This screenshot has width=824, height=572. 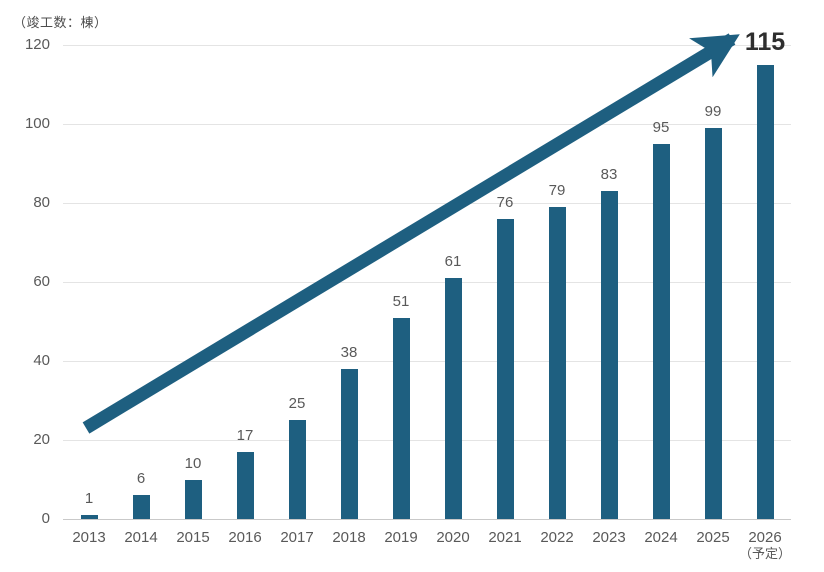 What do you see at coordinates (401, 537) in the screenshot?
I see `x-tick-label: 2019` at bounding box center [401, 537].